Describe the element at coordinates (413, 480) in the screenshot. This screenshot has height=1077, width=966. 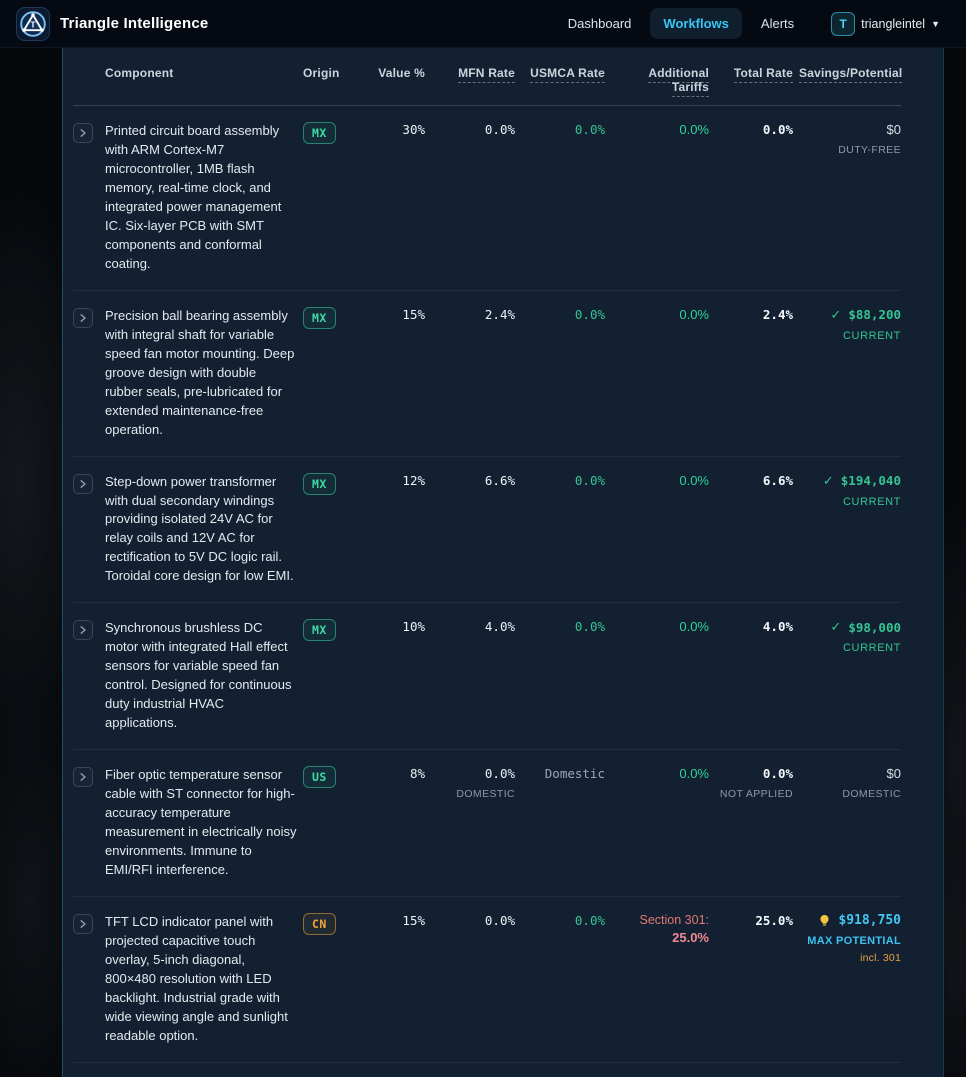
I see `value-percent: 12%` at that location.